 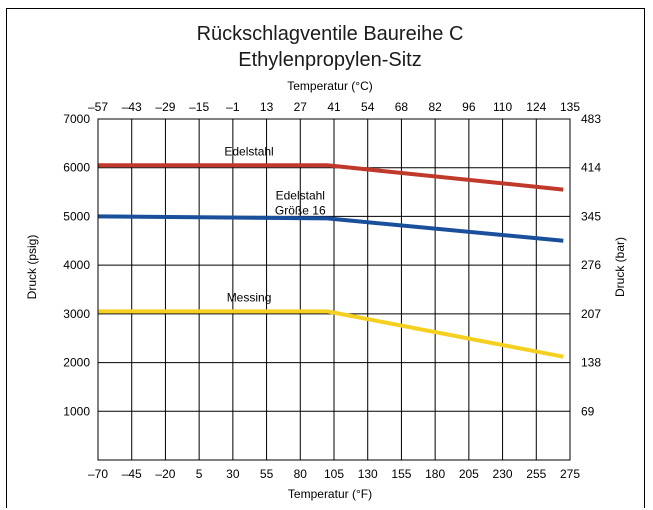 I want to click on x-bottom-tick-label: –45, so click(x=132, y=474).